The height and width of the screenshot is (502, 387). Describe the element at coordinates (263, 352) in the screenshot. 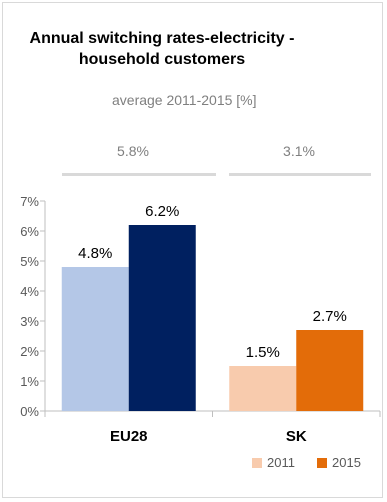

I see `data-label-sk-2011: 1.5%` at that location.